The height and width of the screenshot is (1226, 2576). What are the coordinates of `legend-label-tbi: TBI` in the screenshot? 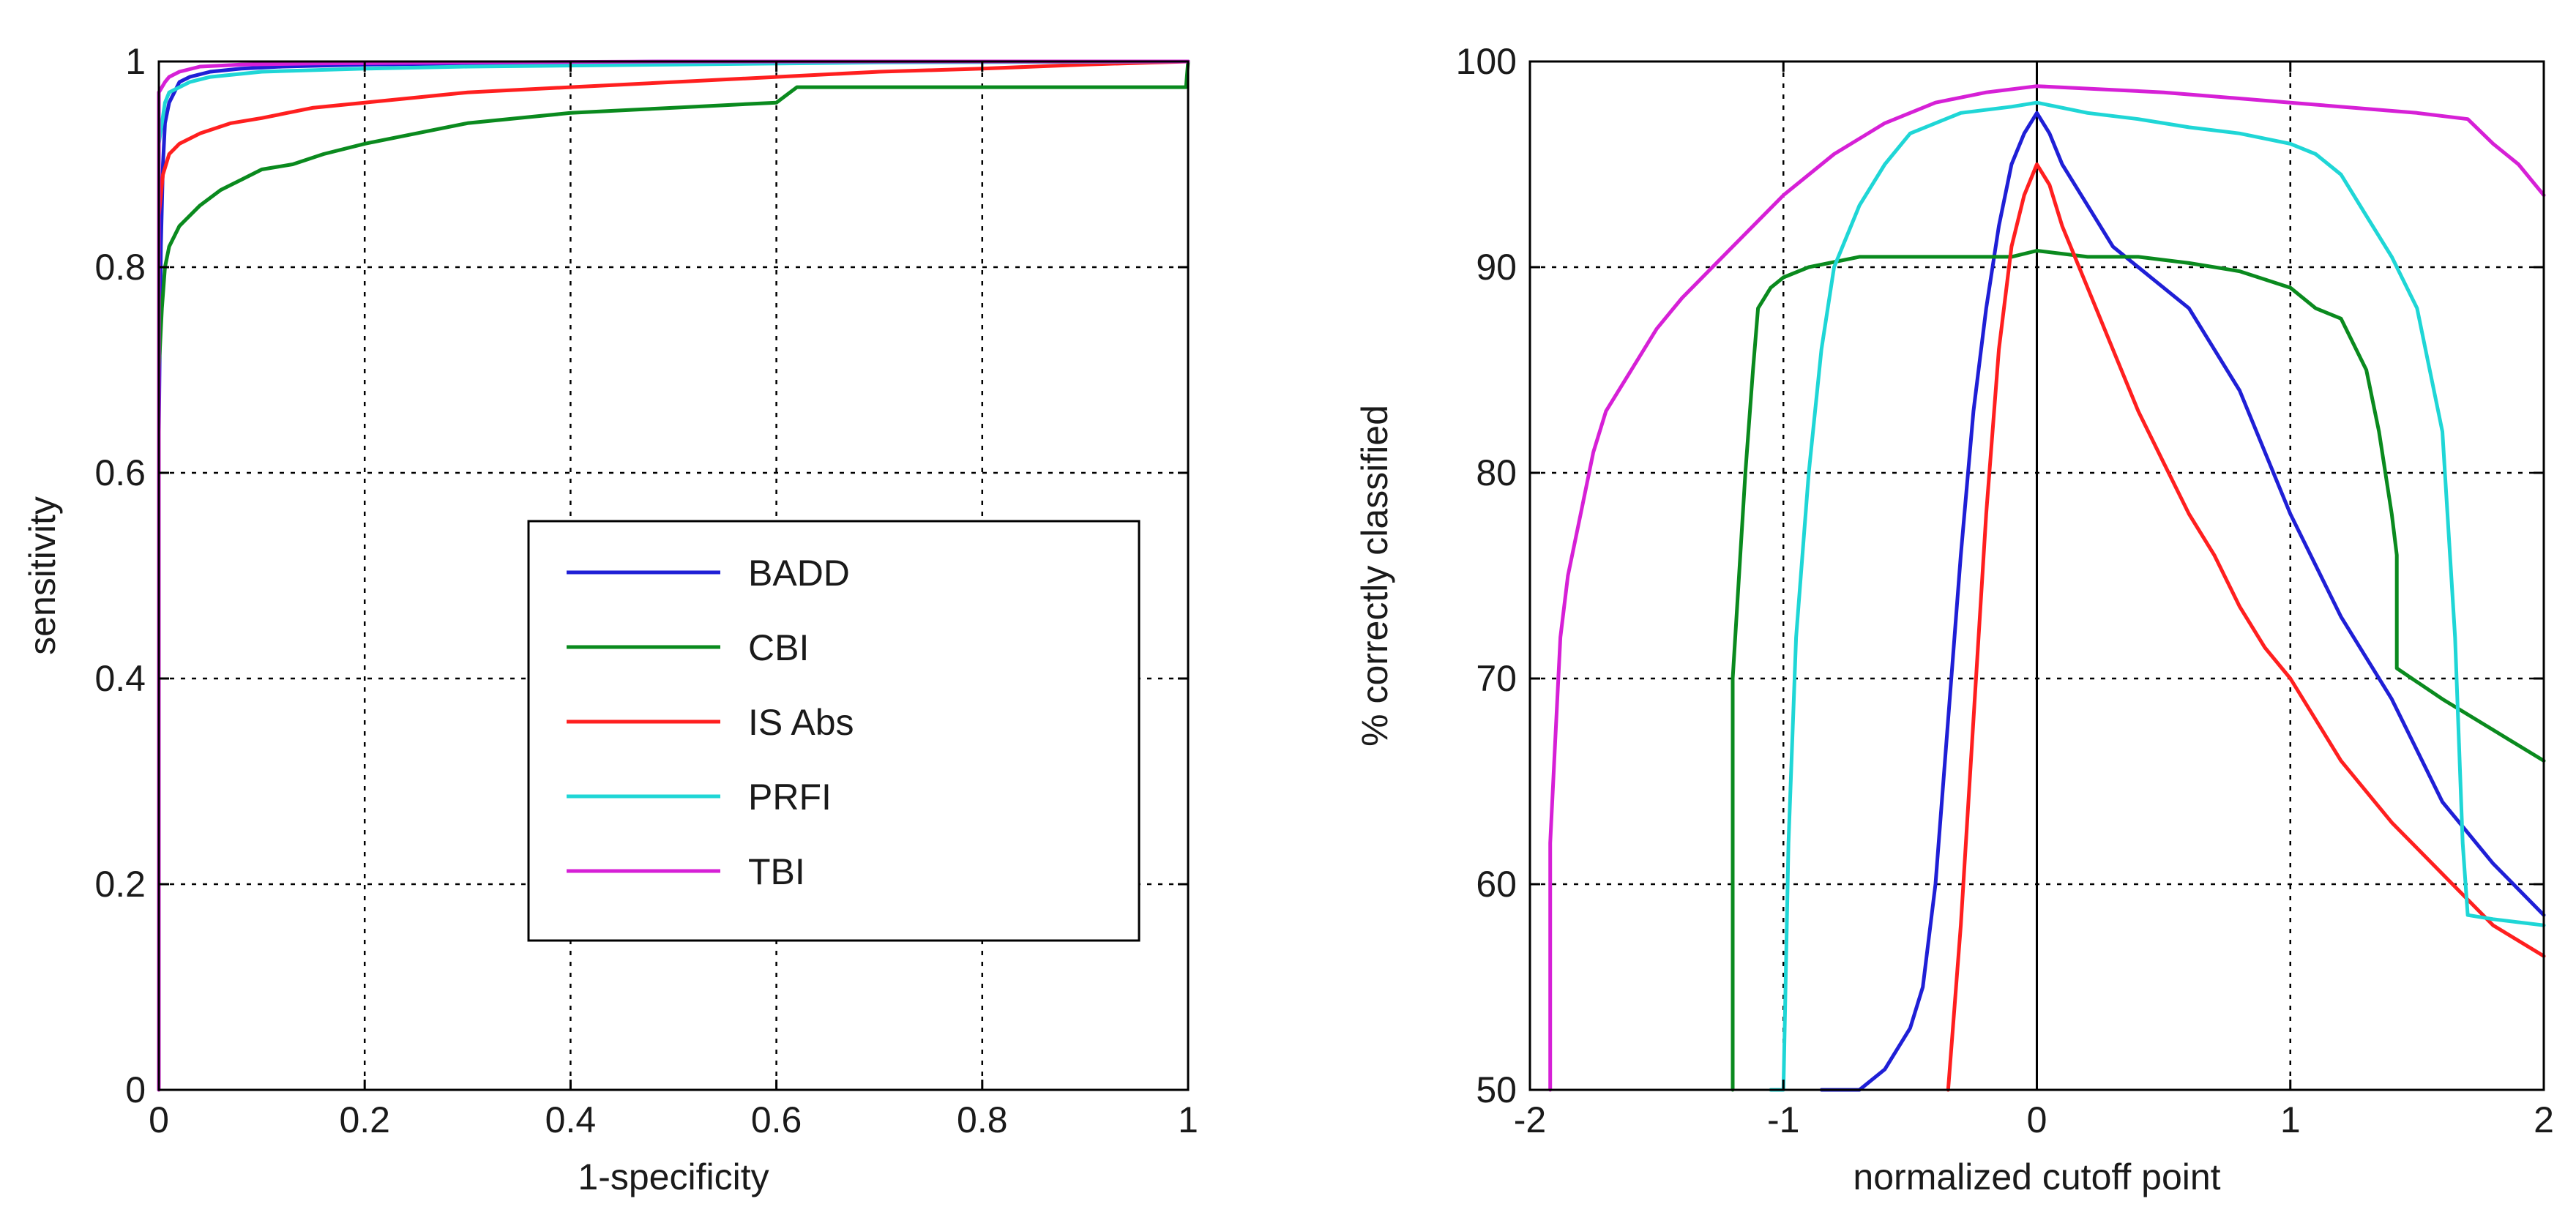 It's located at (776, 871).